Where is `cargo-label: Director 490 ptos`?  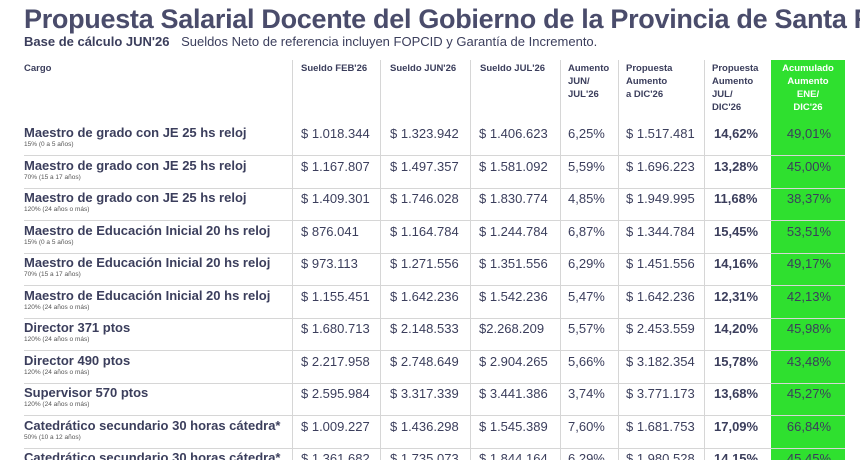
cargo-label: Director 490 ptos is located at coordinates (77, 360).